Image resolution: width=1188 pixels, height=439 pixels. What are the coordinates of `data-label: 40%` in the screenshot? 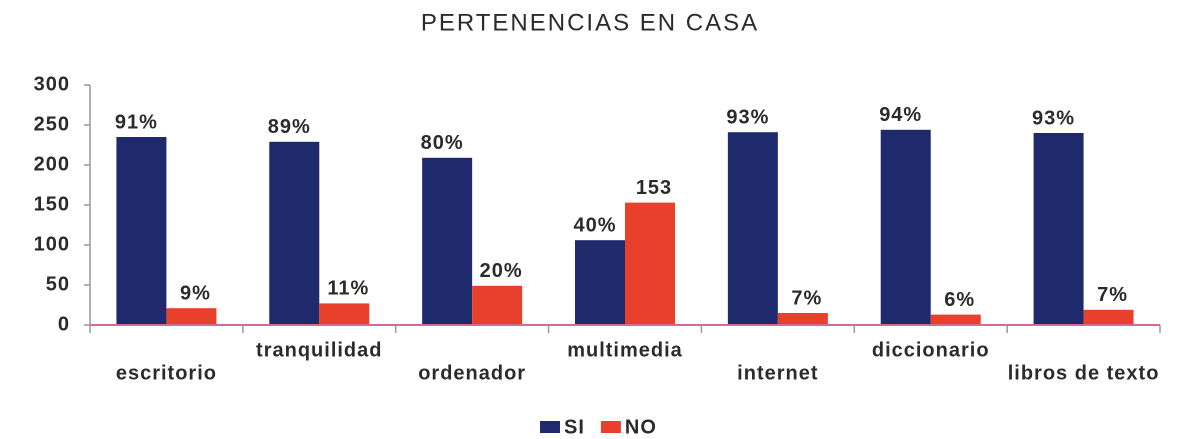 It's located at (594, 225).